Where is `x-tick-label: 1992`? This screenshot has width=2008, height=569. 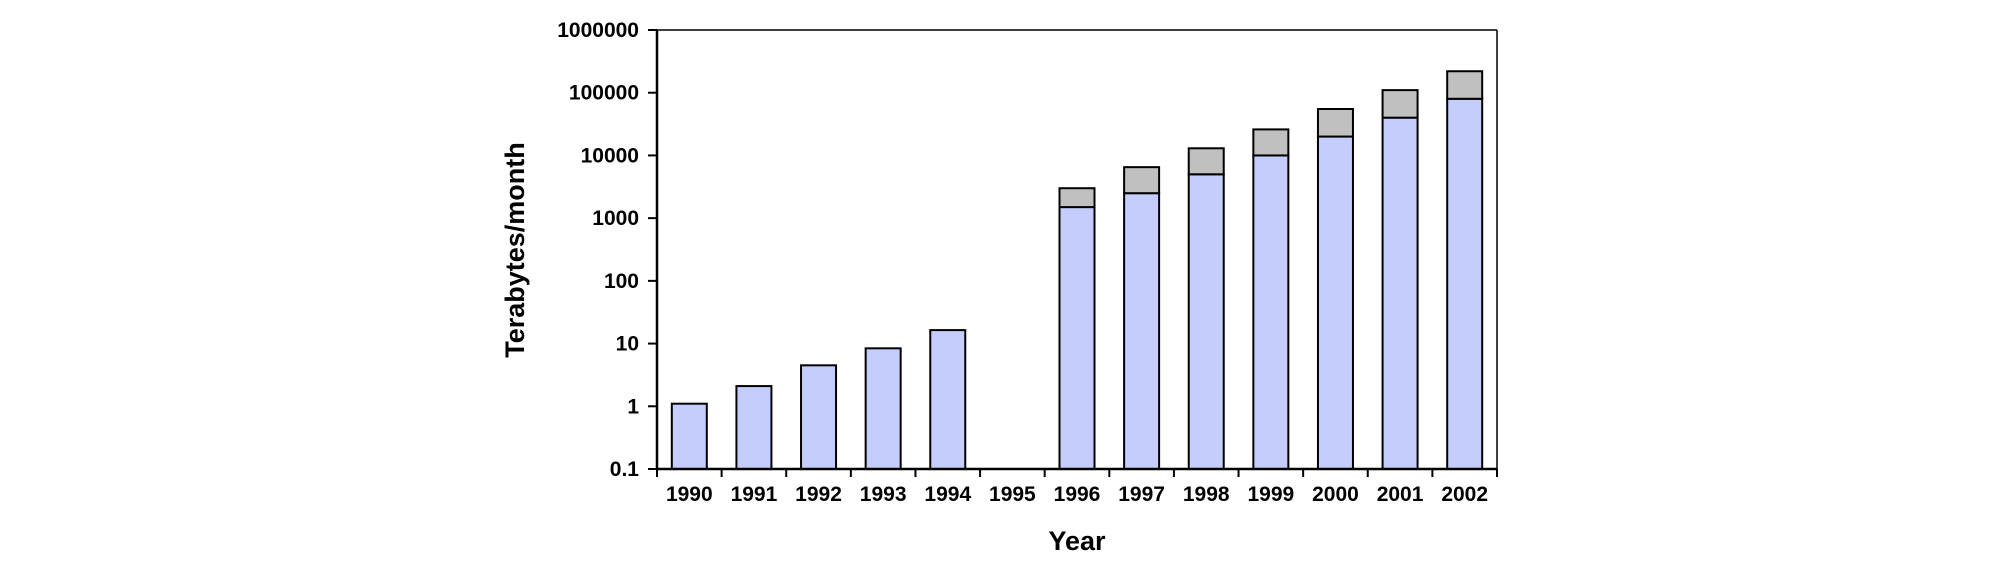 x-tick-label: 1992 is located at coordinates (818, 494).